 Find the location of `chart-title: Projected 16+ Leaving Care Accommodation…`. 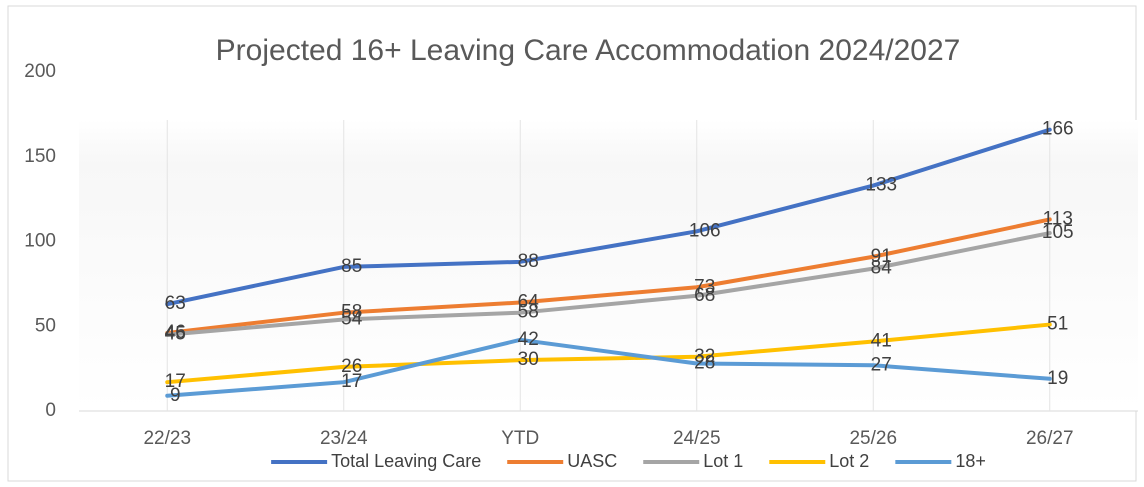

chart-title: Projected 16+ Leaving Care Accommodation… is located at coordinates (588, 50).